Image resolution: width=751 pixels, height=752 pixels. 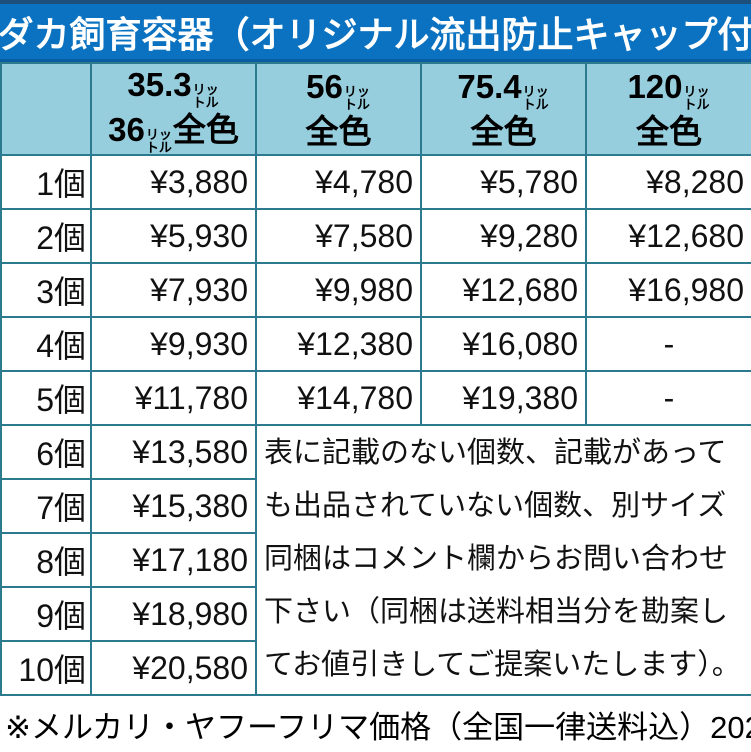 What do you see at coordinates (338, 398) in the screenshot?
I see `price-cell: ¥14,780` at bounding box center [338, 398].